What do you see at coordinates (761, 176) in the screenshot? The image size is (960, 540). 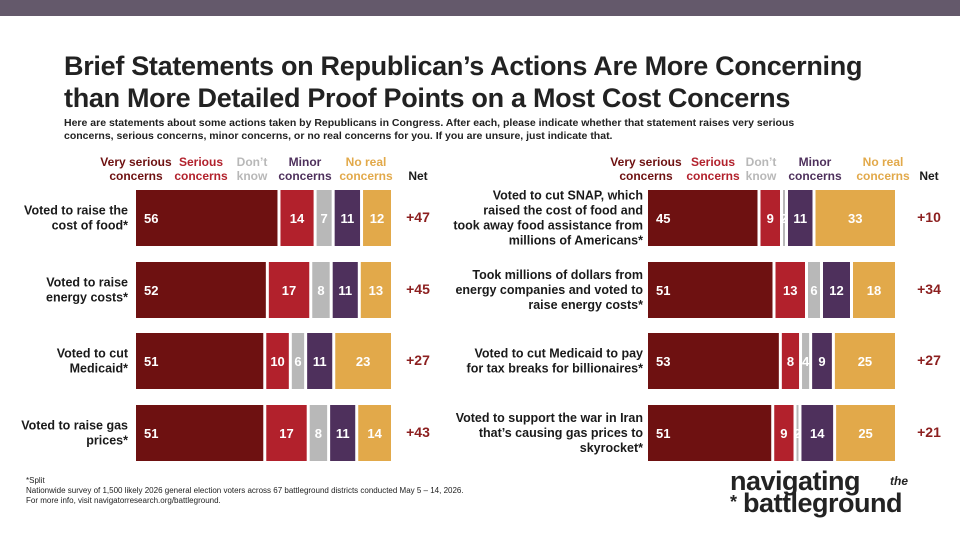 I see `chart-2-legend-3-line-2: know` at bounding box center [761, 176].